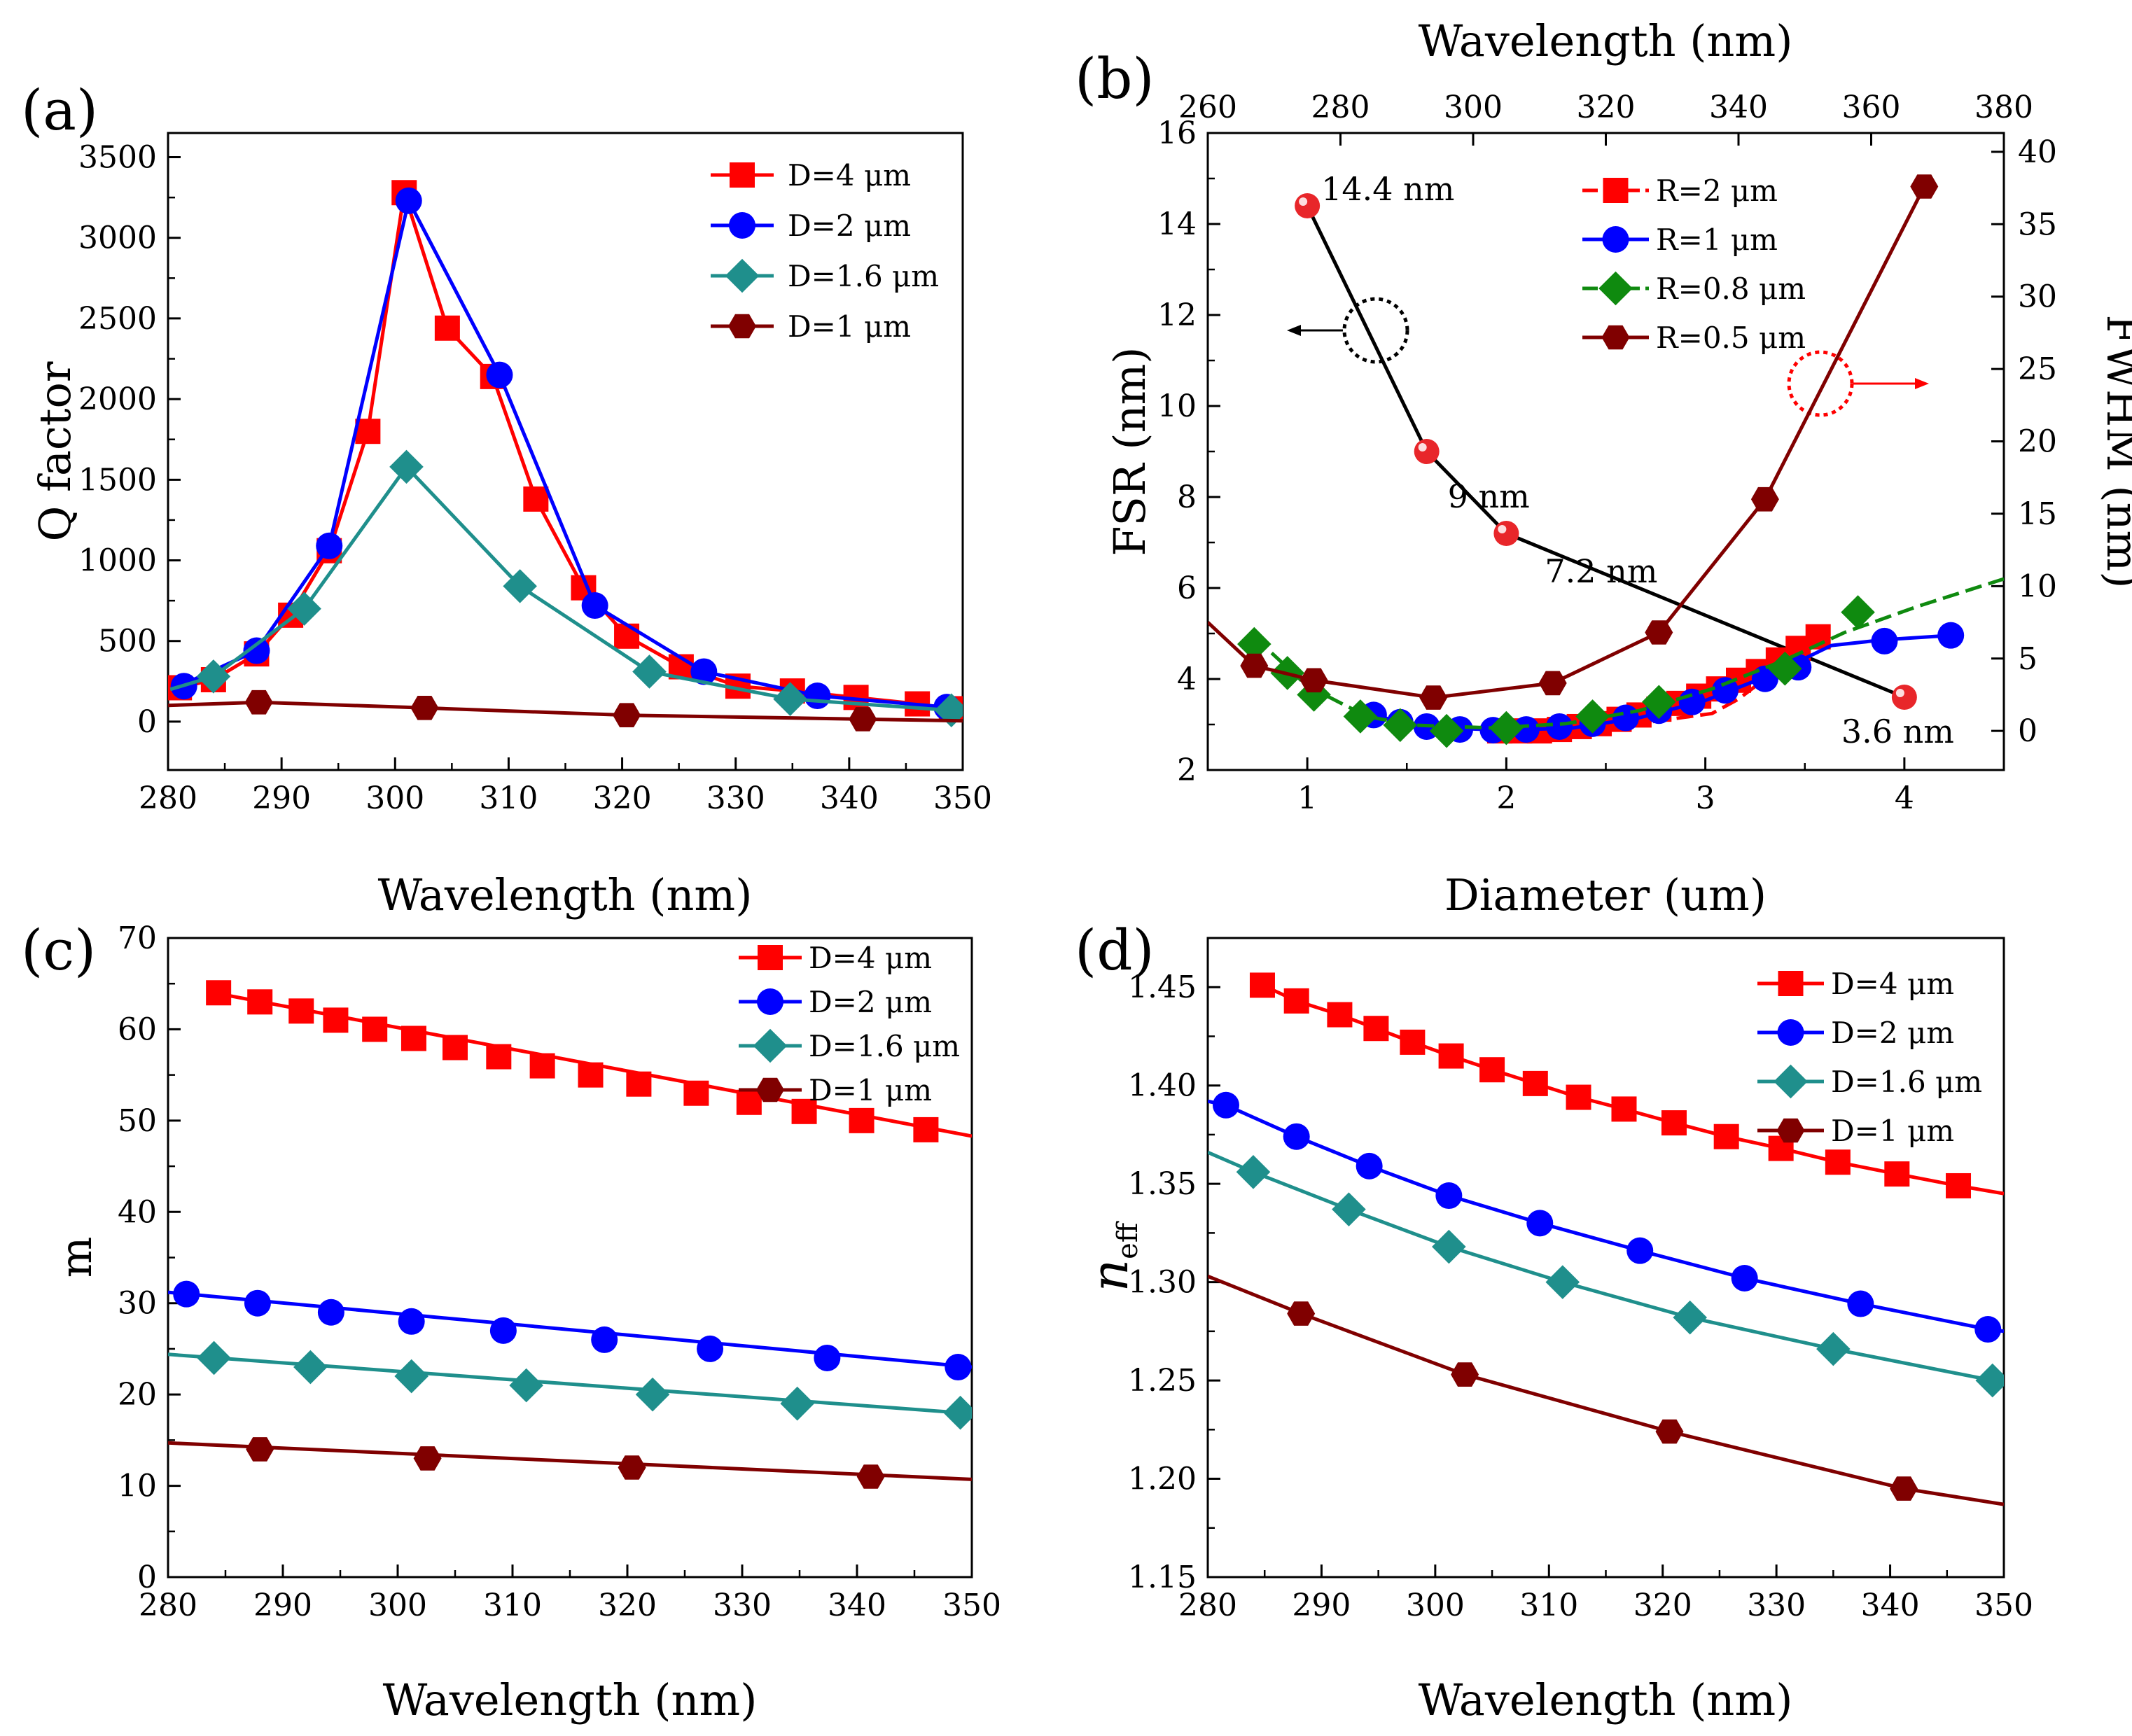 Image resolution: width=2132 pixels, height=1736 pixels. What do you see at coordinates (137, 1121) in the screenshot?
I see `y-tick-label: 50` at bounding box center [137, 1121].